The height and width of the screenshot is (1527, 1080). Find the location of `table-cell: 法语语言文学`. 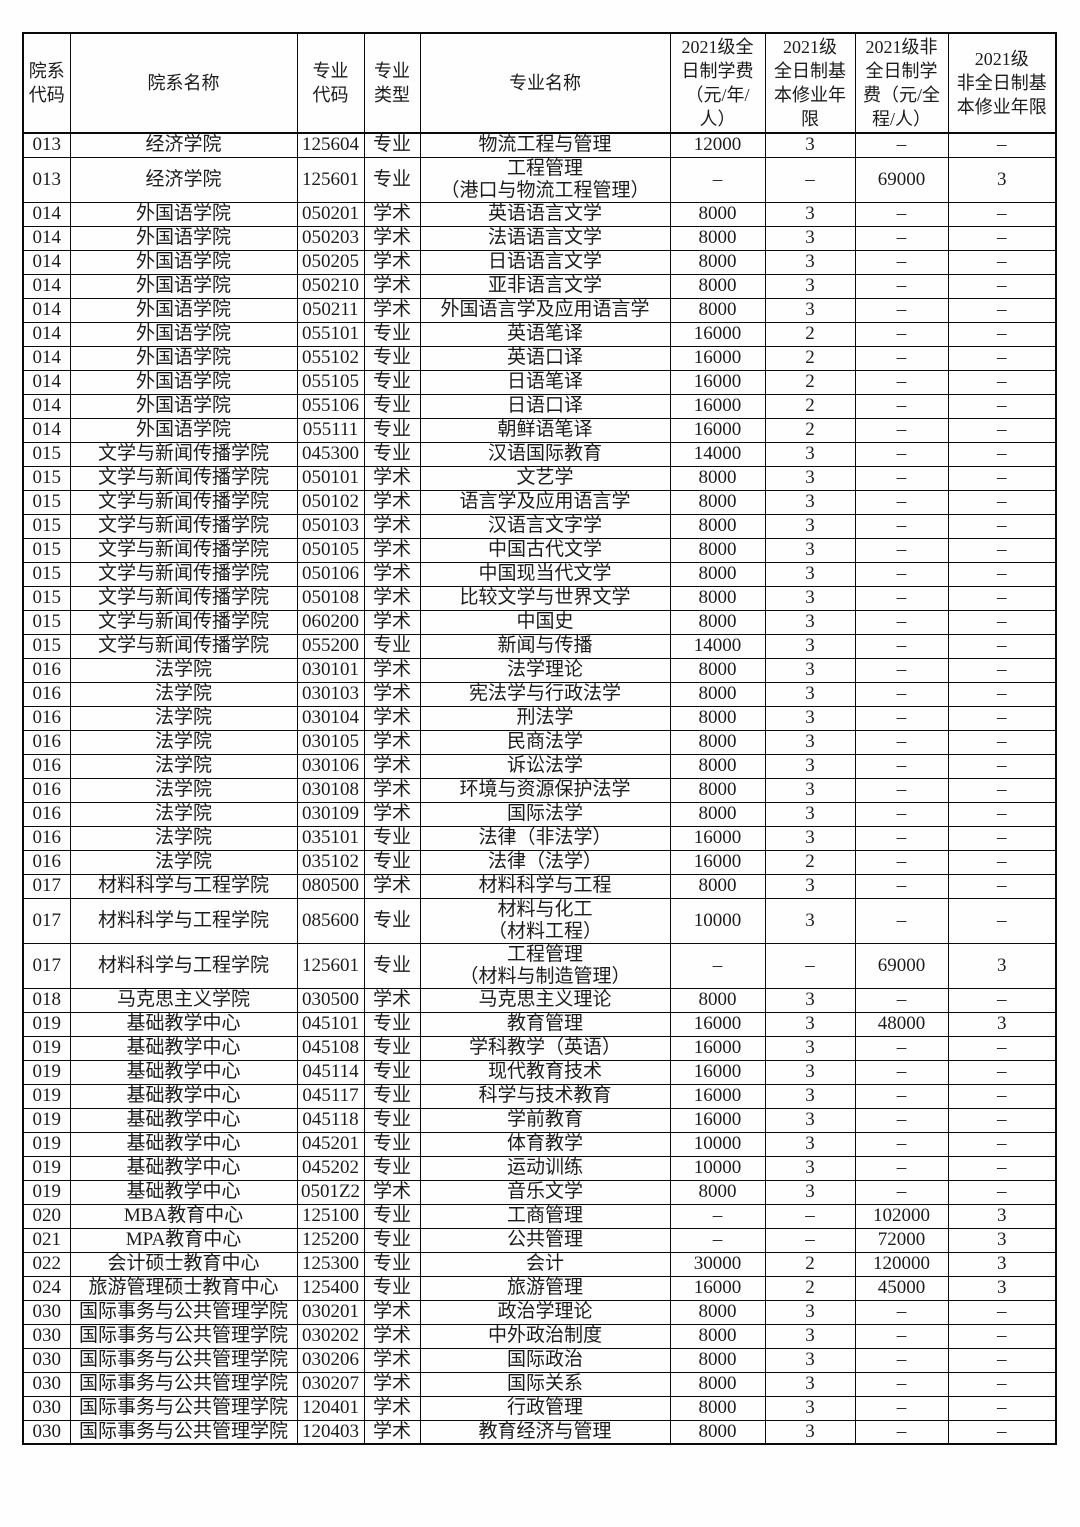

table-cell: 法语语言文学 is located at coordinates (545, 238).